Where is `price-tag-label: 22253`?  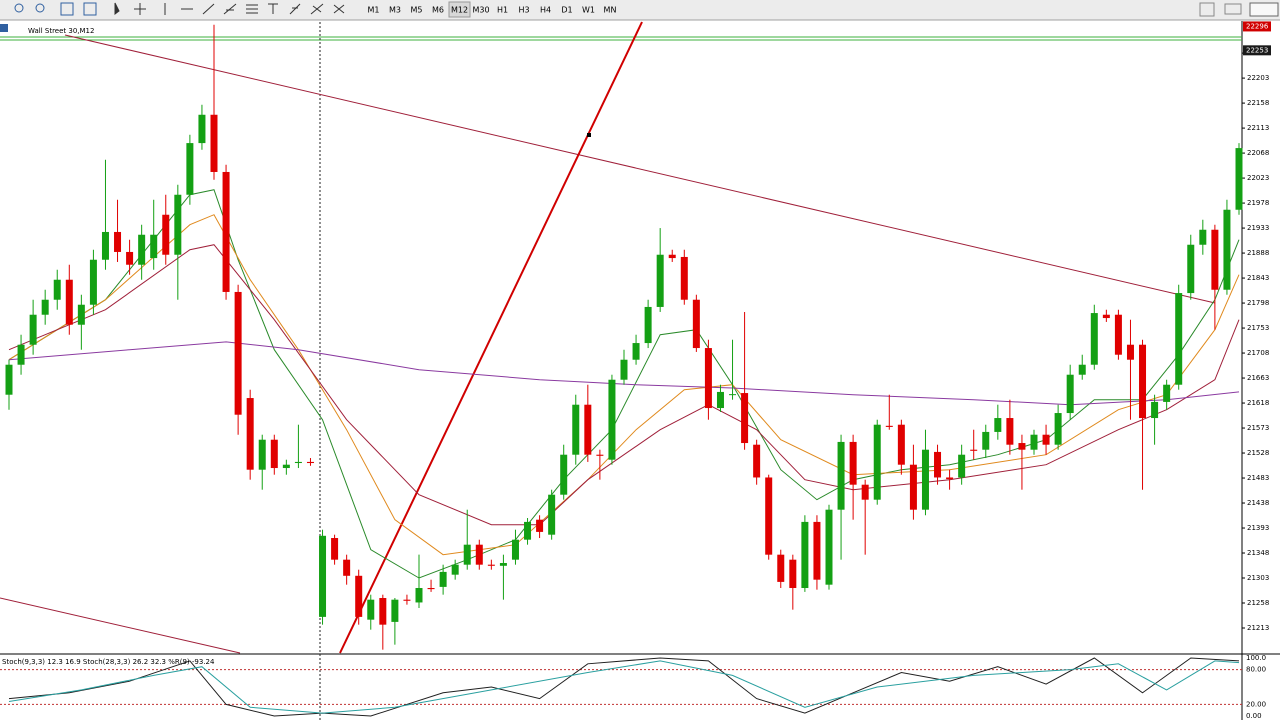 price-tag-label: 22253 is located at coordinates (1257, 50).